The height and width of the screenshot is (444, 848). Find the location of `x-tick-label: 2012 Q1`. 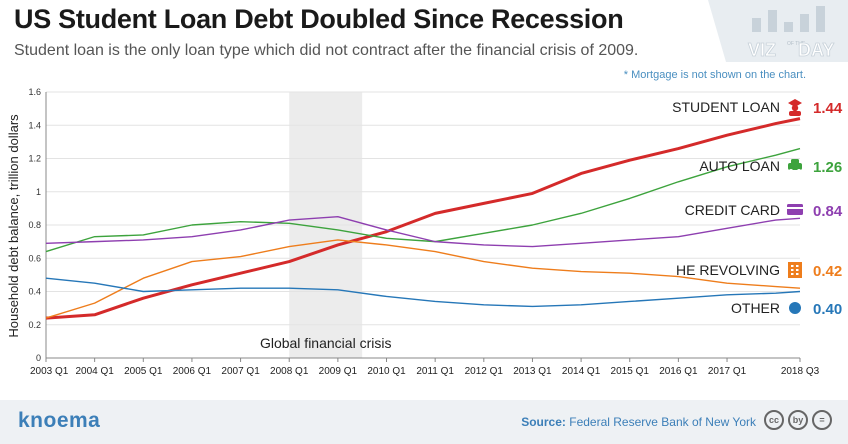

x-tick-label: 2012 Q1 is located at coordinates (484, 371).